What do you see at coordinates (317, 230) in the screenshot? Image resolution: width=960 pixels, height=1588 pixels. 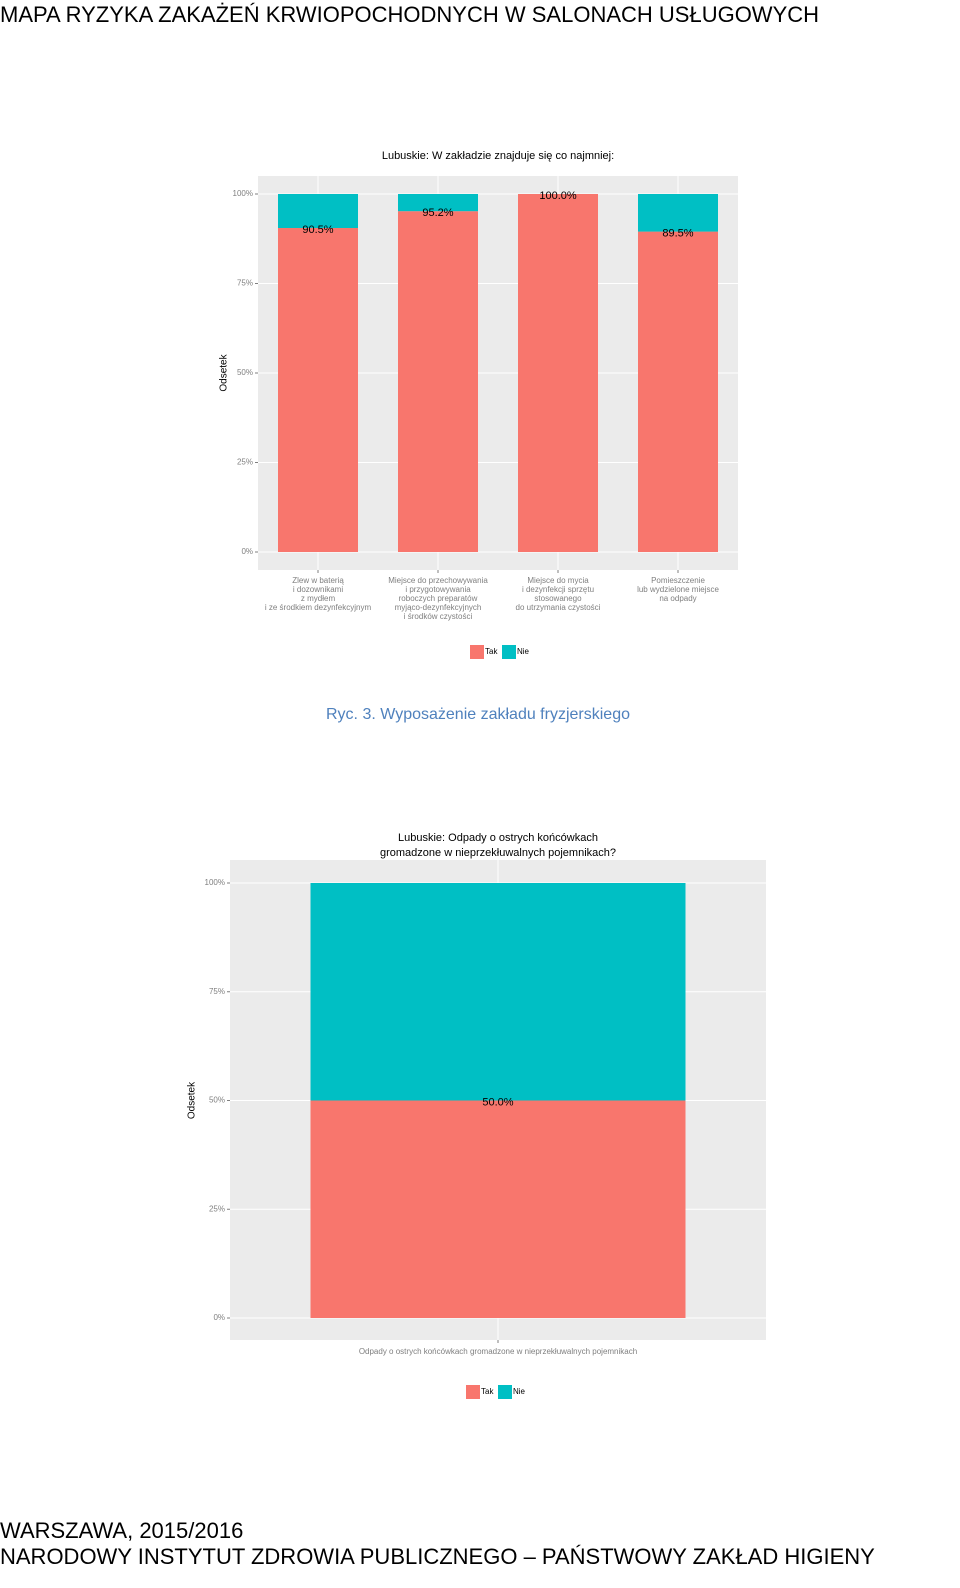 I see `value-label: 90.5%` at bounding box center [317, 230].